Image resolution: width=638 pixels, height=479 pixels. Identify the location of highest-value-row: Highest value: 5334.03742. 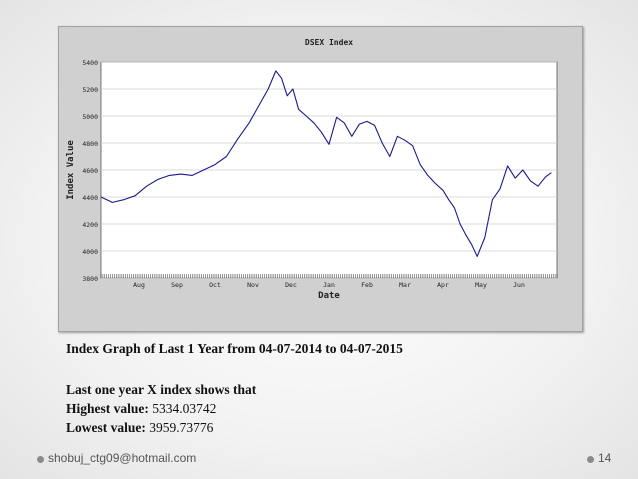
(161, 408).